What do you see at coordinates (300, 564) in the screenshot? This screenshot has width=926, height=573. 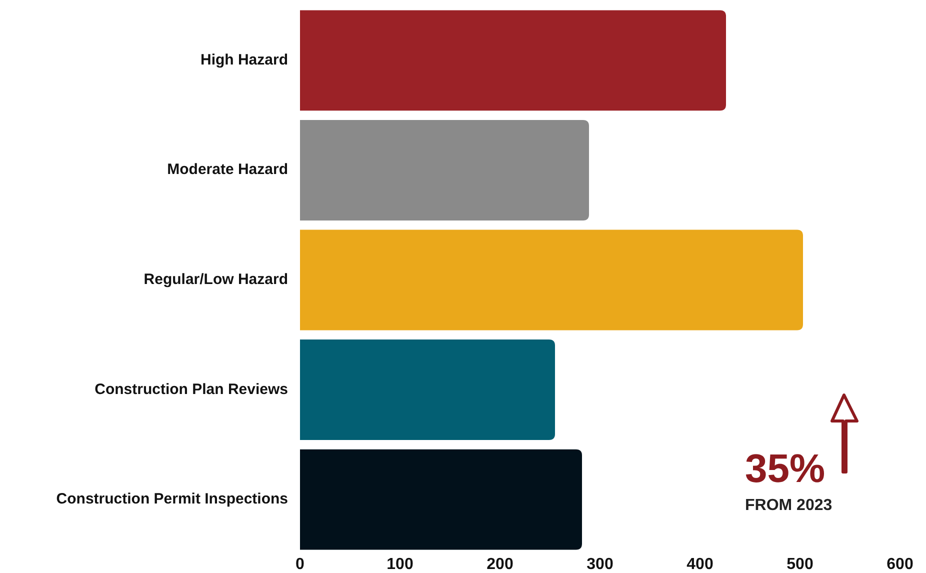 I see `x-tick-label: 0` at bounding box center [300, 564].